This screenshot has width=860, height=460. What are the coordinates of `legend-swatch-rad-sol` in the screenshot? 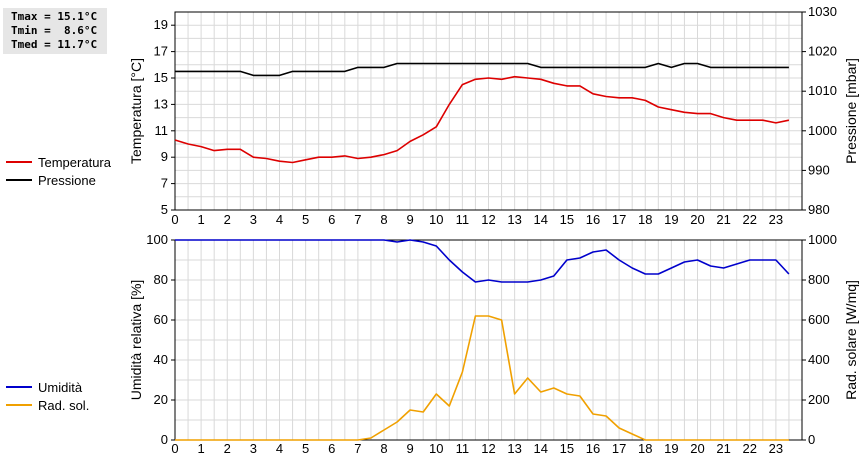 It's located at (19, 405).